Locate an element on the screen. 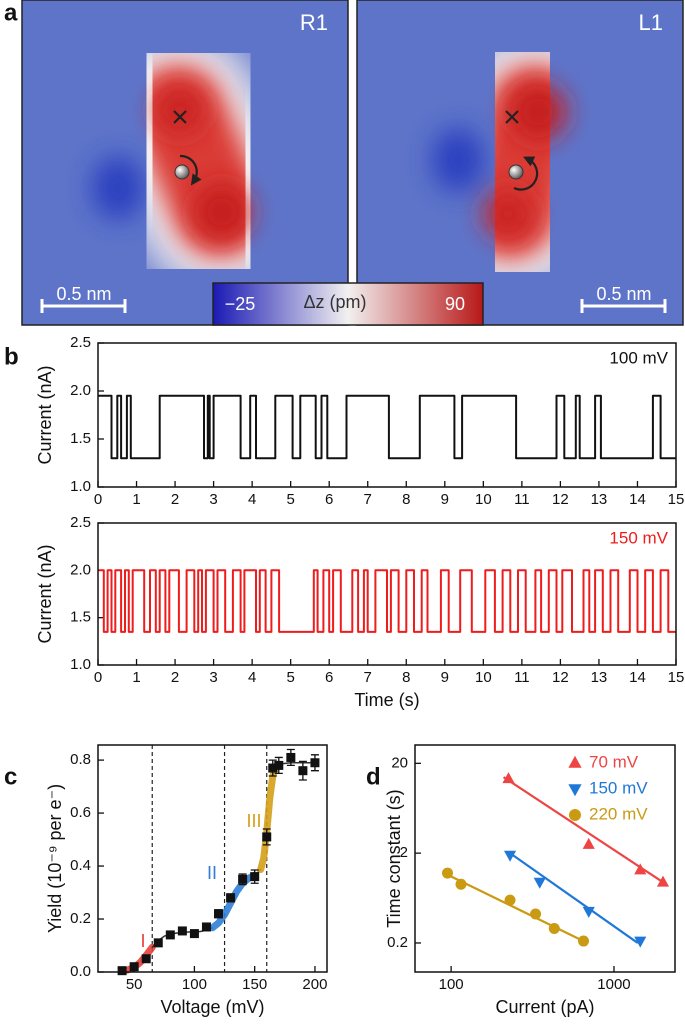 The image size is (685, 1026). y-tick-label: 0.6 is located at coordinates (80, 812).